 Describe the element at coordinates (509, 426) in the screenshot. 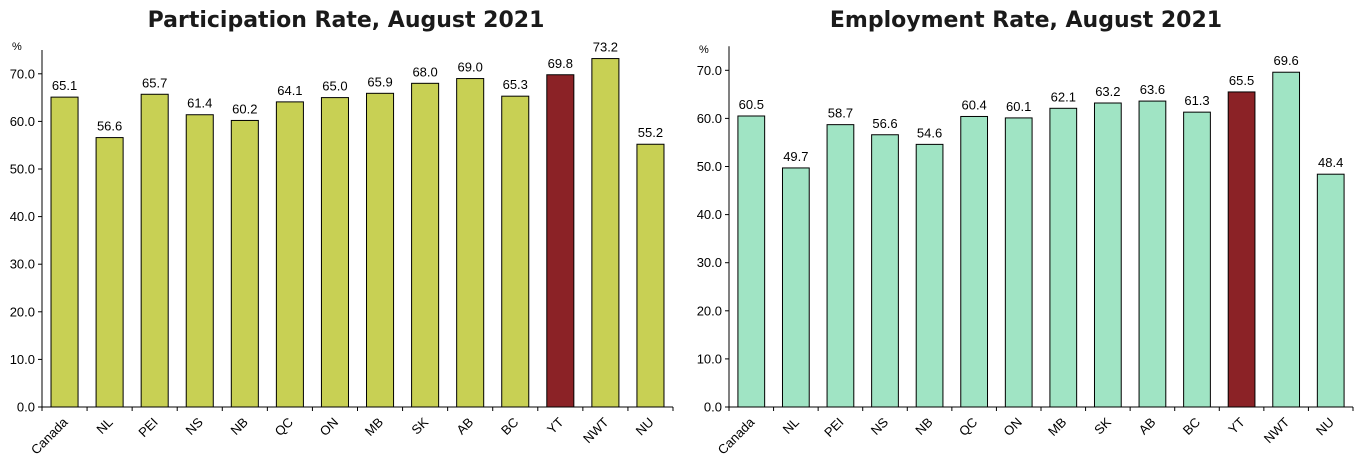

I see `participation-category-label: BC` at that location.